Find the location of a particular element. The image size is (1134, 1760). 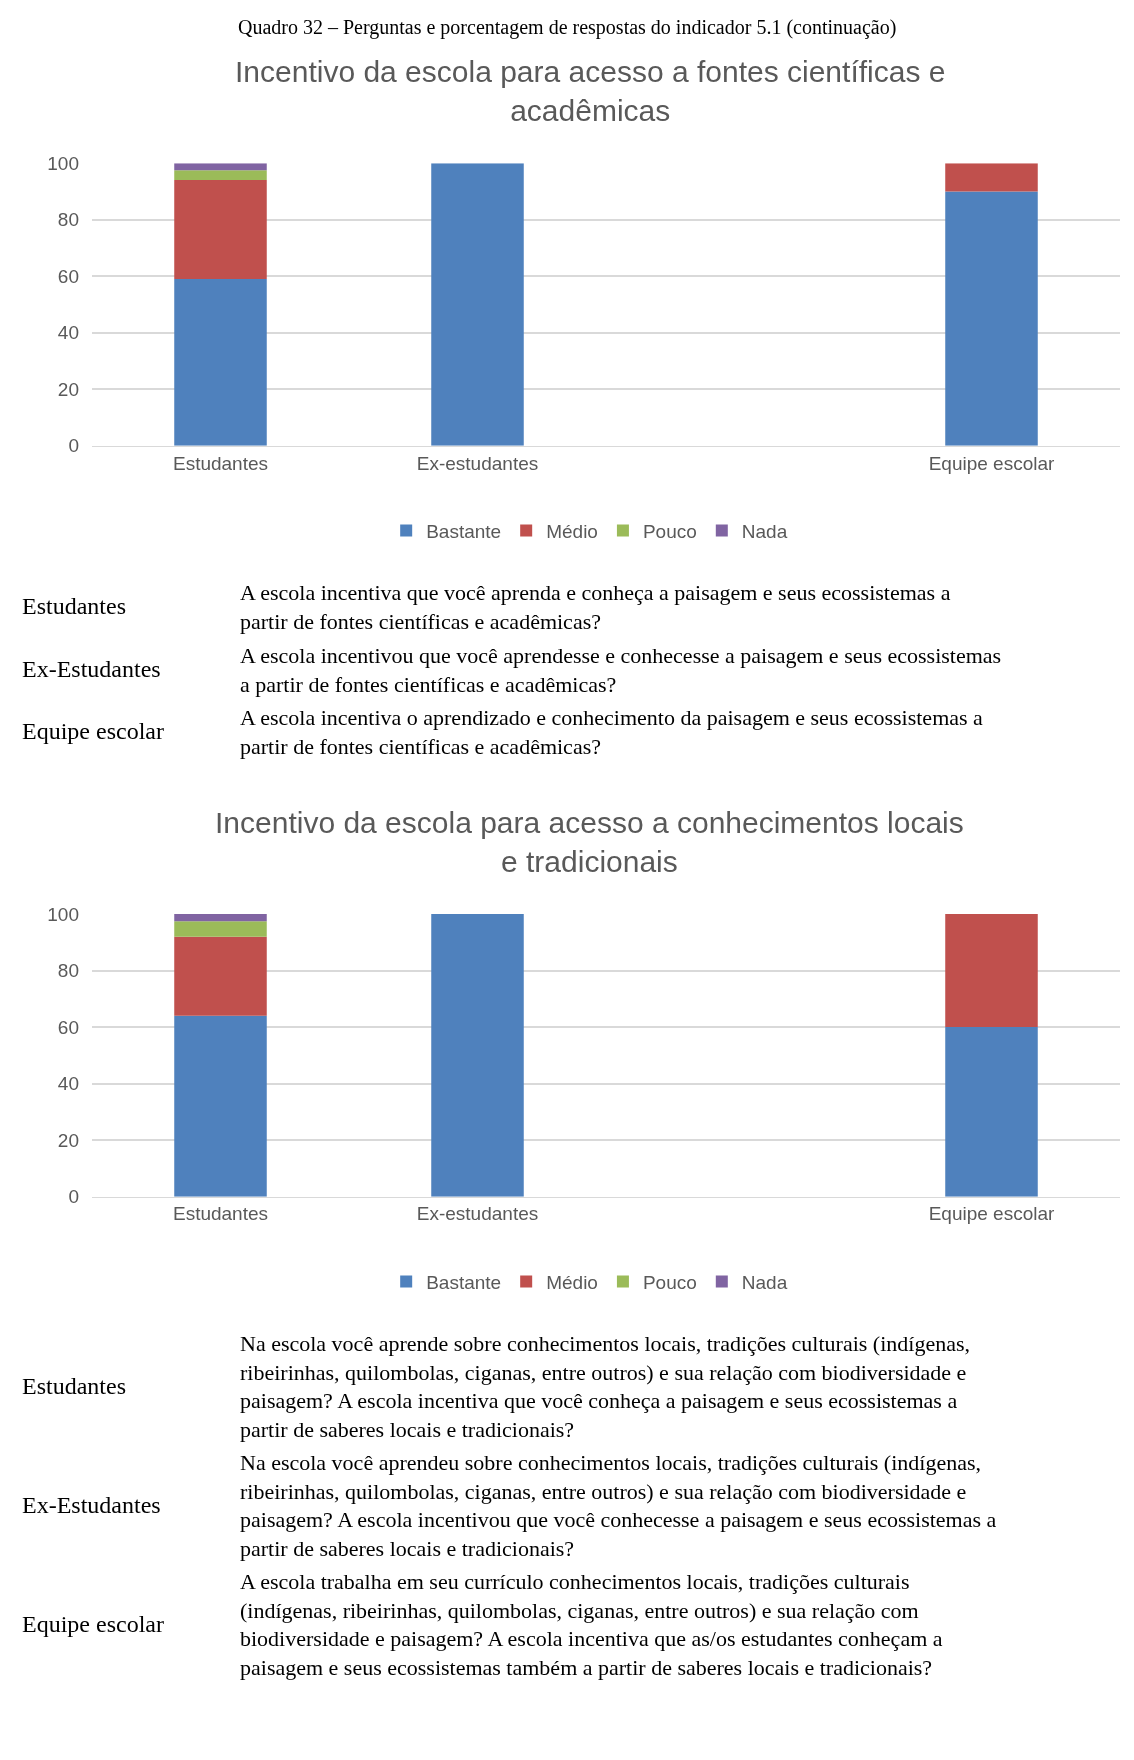

chart-title: Incentivo da escola para acesso a fontes científicas e acadêmicas is located at coordinates (590, 91).